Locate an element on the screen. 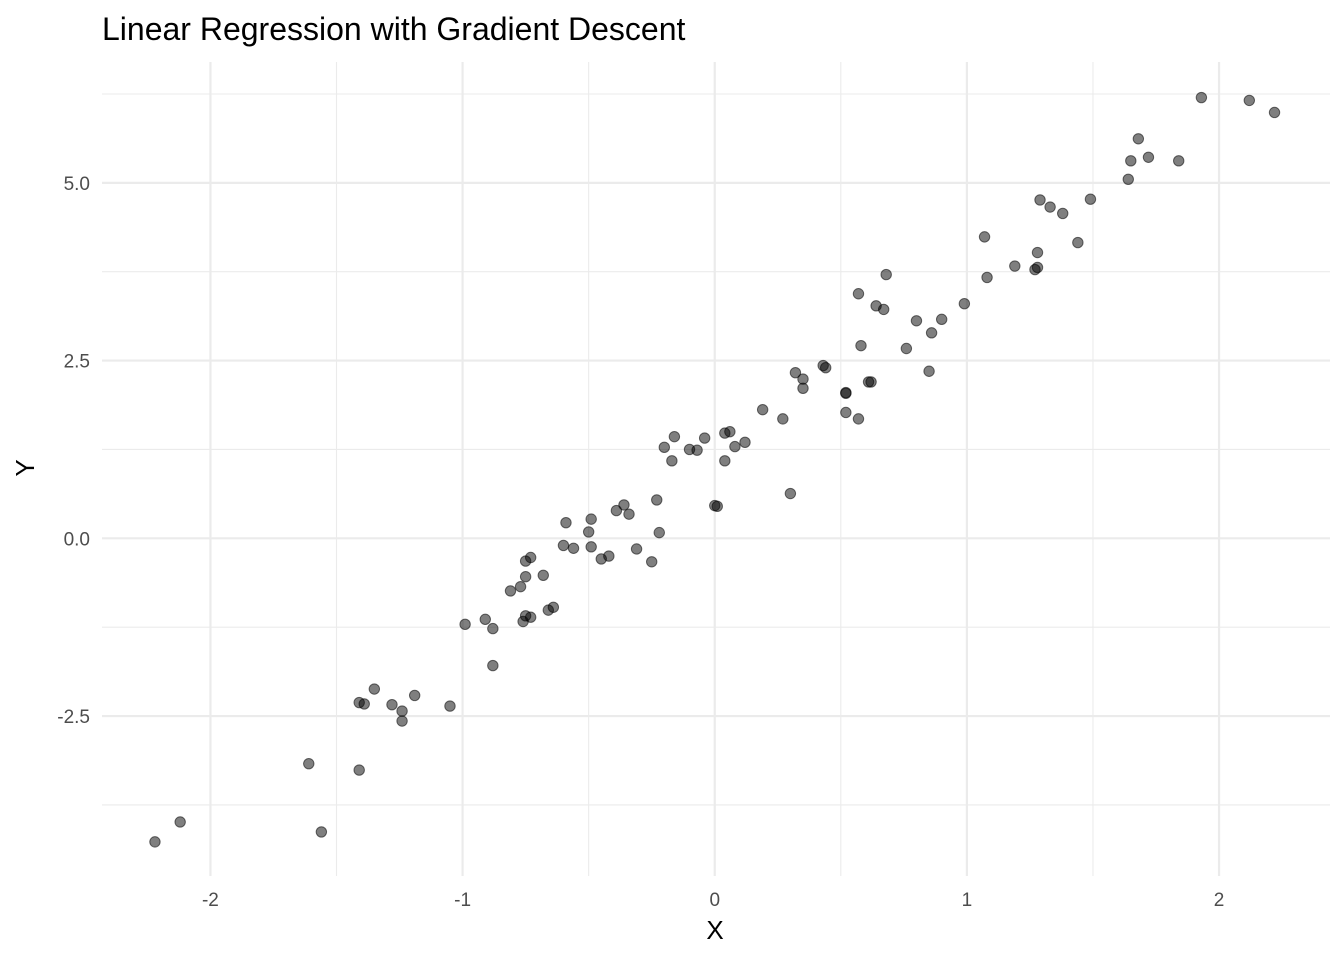 Image resolution: width=1344 pixels, height=960 pixels. y-tick-label: -2.5 is located at coordinates (73, 717).